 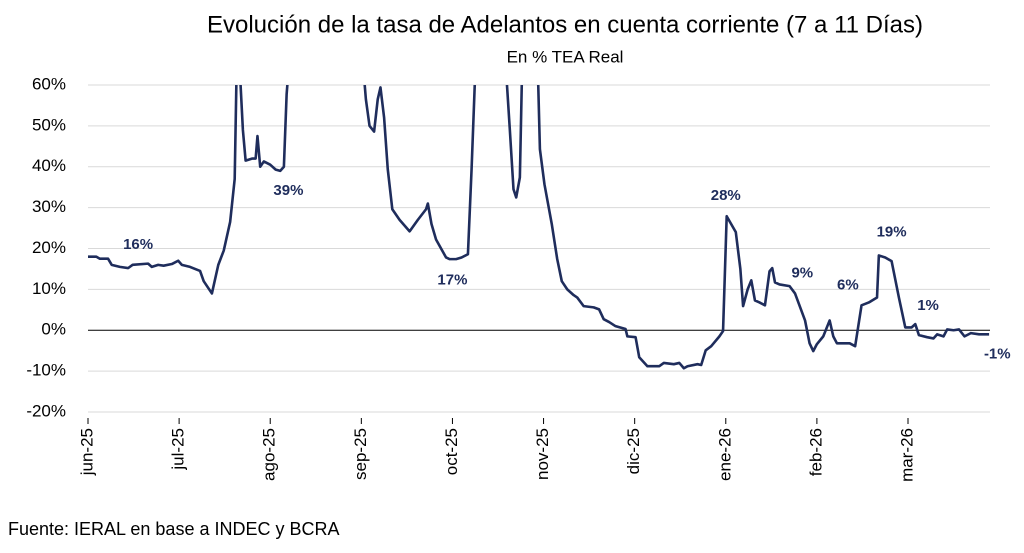 I want to click on x-tick-label: dic-25, so click(x=633, y=451).